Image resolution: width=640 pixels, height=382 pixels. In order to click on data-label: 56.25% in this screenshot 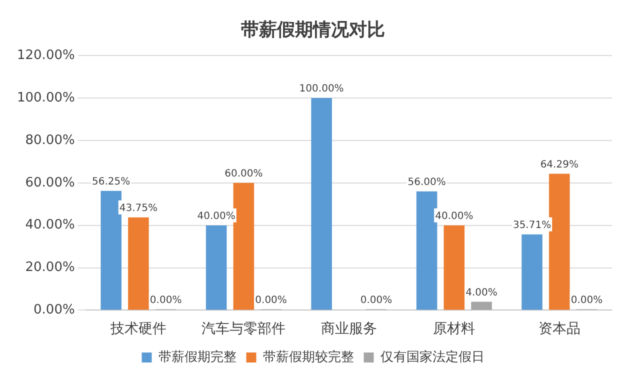, I will do `click(111, 182)`.